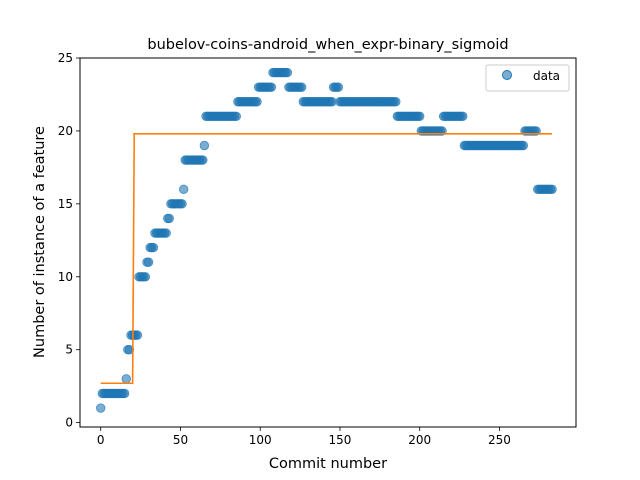  Describe the element at coordinates (65, 277) in the screenshot. I see `y-tick-label: 10` at that location.